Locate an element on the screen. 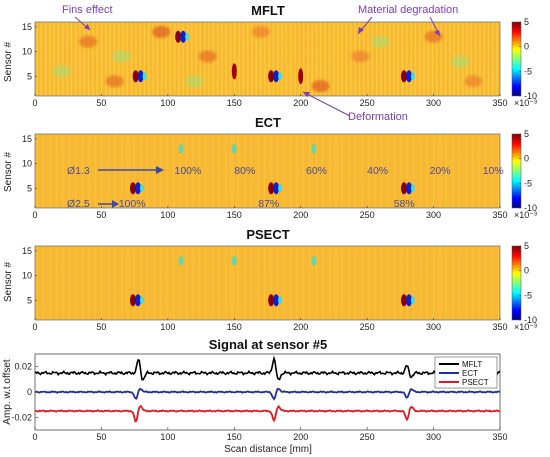 The image size is (550, 457). ect-row-arrowhead-lower is located at coordinates (115, 204).